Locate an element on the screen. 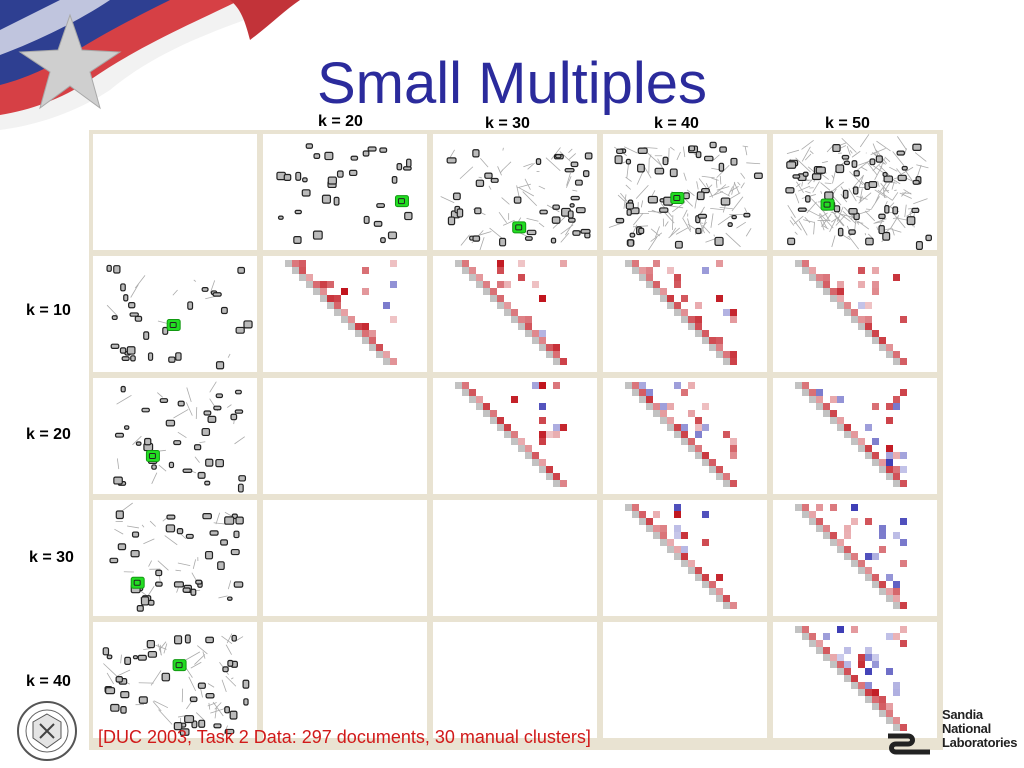 This screenshot has width=1024, height=768. matrix-k20-vs-k50 is located at coordinates (855, 436).